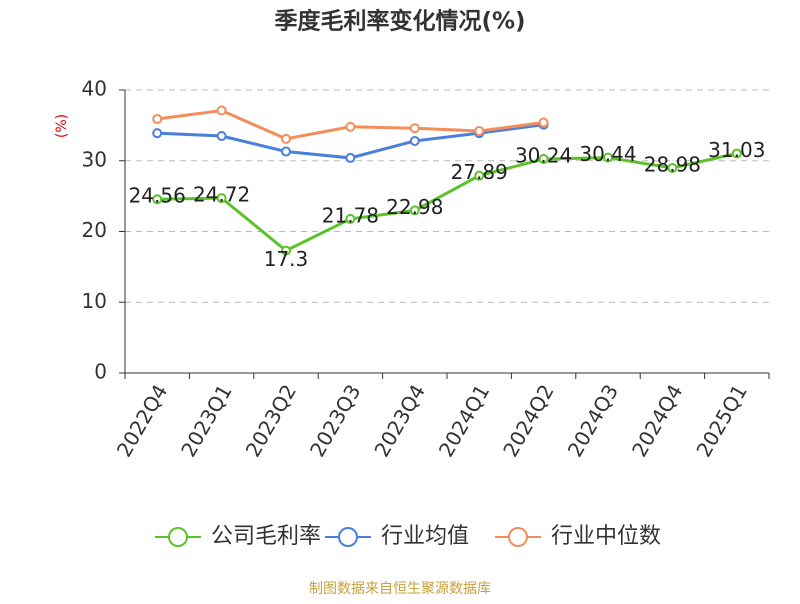 This screenshot has width=800, height=604. I want to click on x-tick-label: 2024Q1, so click(464, 420).